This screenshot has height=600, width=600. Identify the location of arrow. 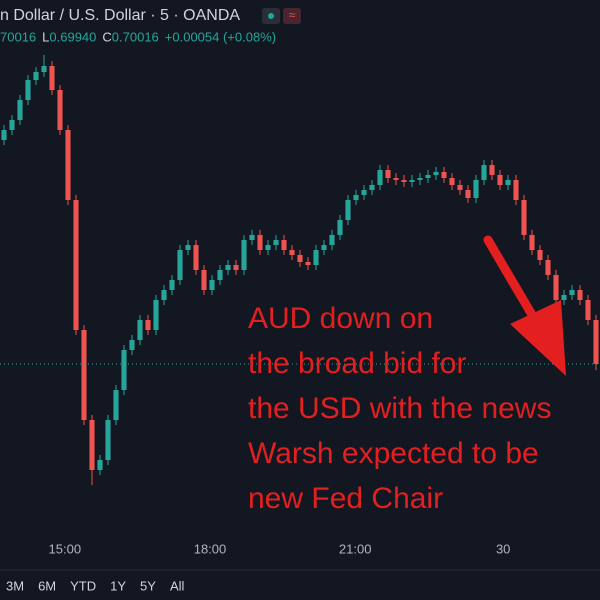
(524, 305).